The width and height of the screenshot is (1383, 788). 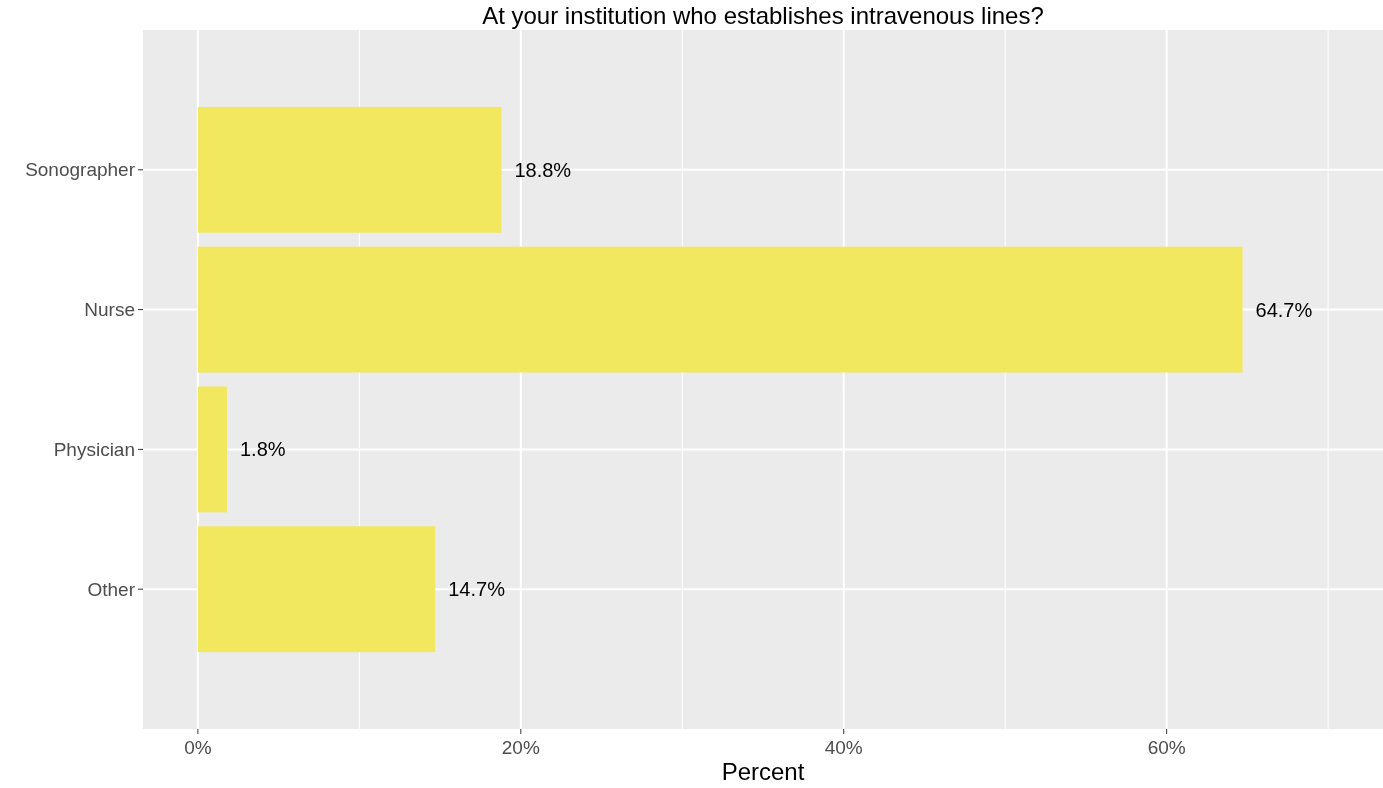 I want to click on x-tick-label: 40%, so click(x=843, y=747).